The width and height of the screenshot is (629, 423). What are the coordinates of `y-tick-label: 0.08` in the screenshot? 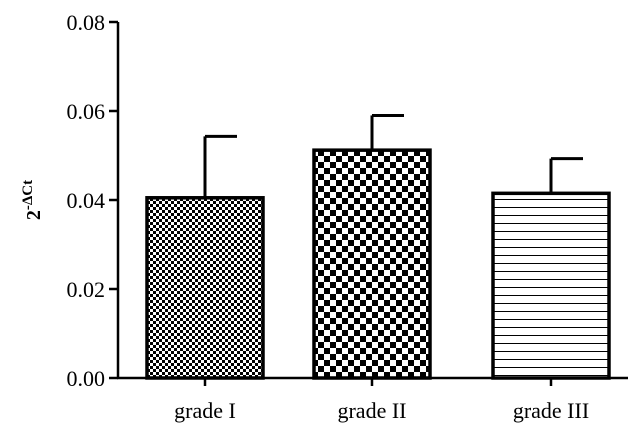 It's located at (86, 22).